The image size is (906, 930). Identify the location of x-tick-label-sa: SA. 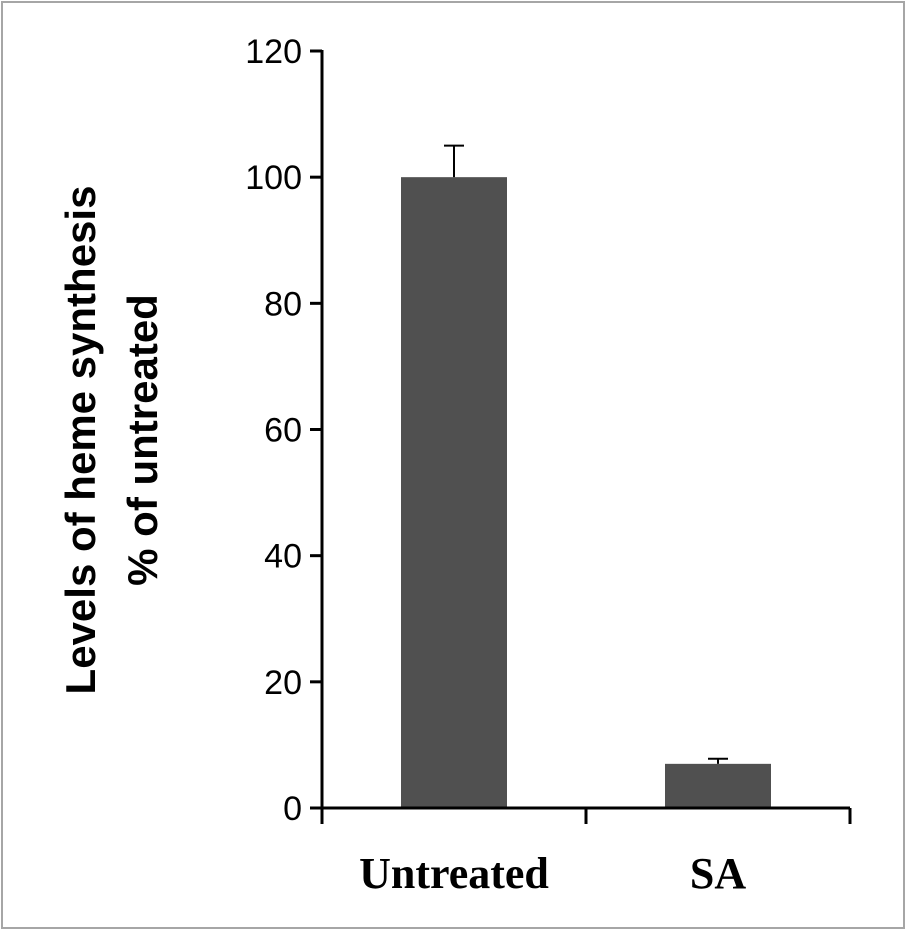
(718, 873).